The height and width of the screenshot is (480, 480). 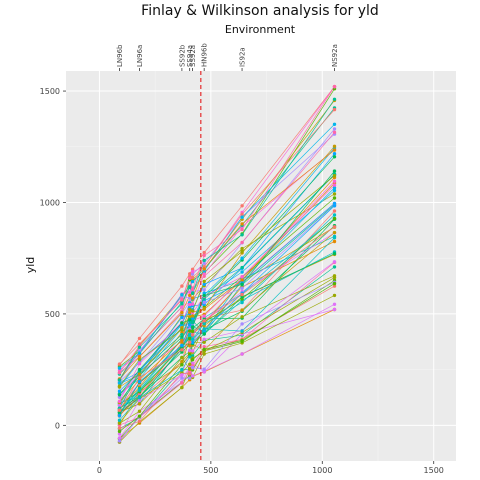 I want to click on y-tick-label: 1500, so click(x=50, y=91).